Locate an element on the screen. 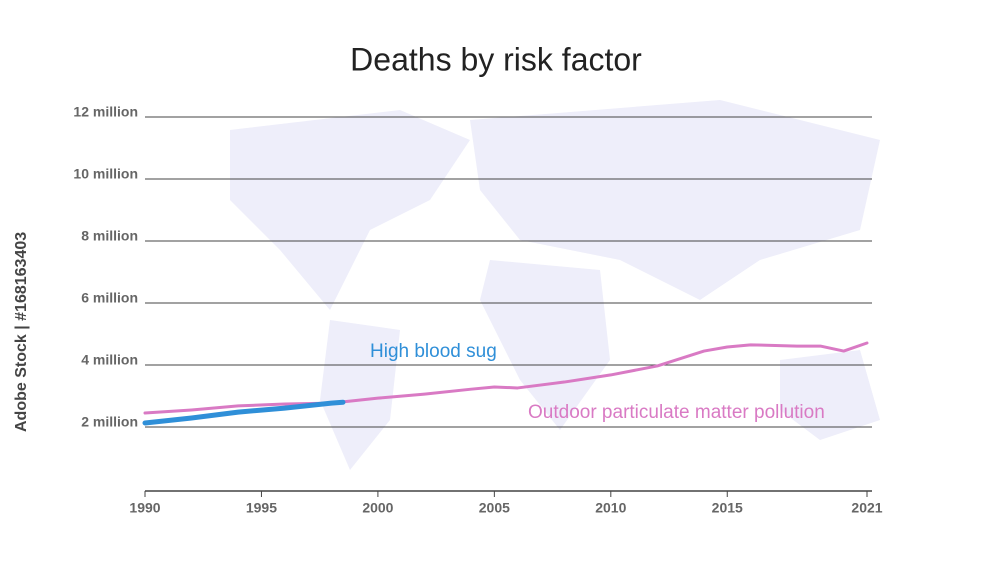 The height and width of the screenshot is (562, 1000). watermark: Adobe Stock | #168163403 is located at coordinates (21, 332).